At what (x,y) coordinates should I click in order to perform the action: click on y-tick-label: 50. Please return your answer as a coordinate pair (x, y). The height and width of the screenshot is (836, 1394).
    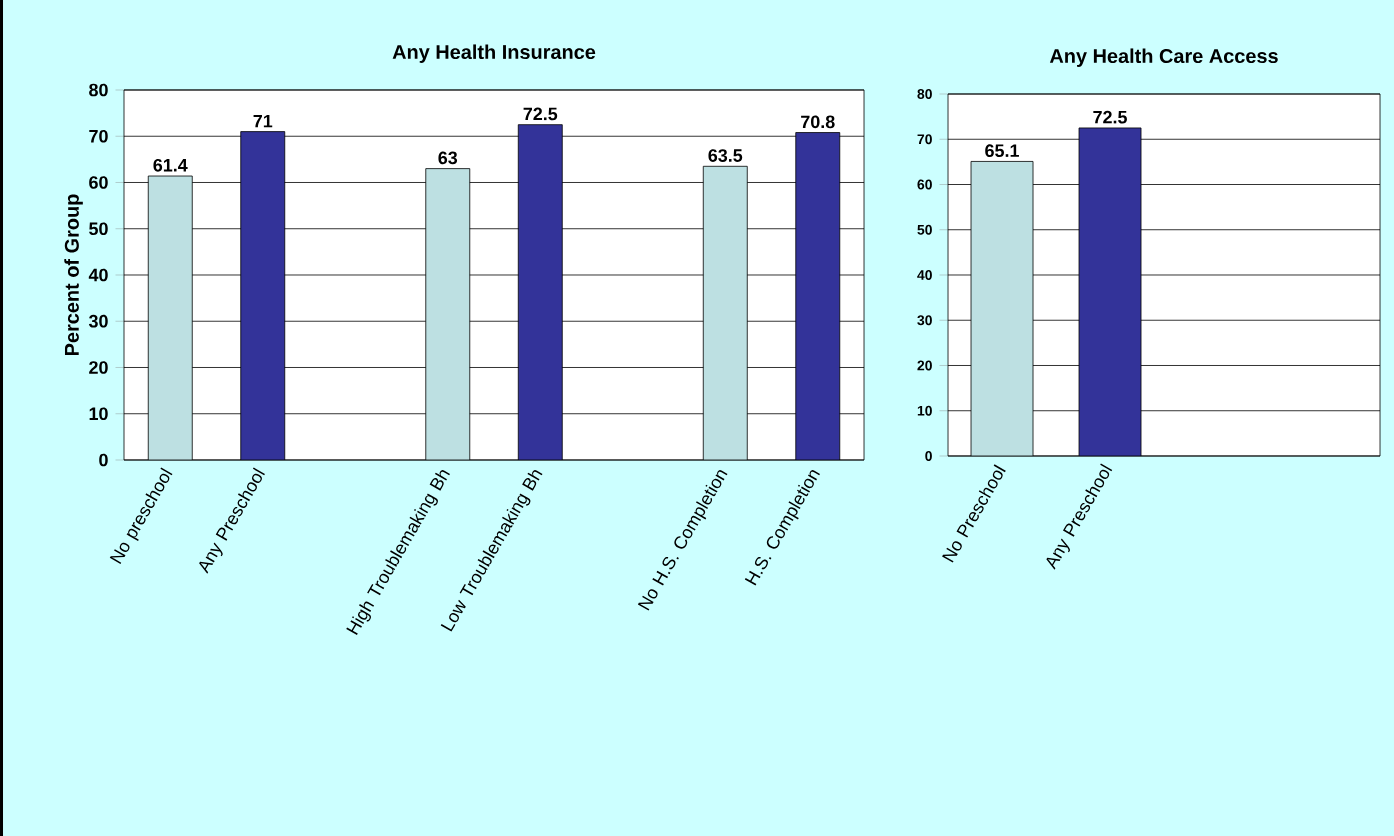
    Looking at the image, I should click on (98, 229).